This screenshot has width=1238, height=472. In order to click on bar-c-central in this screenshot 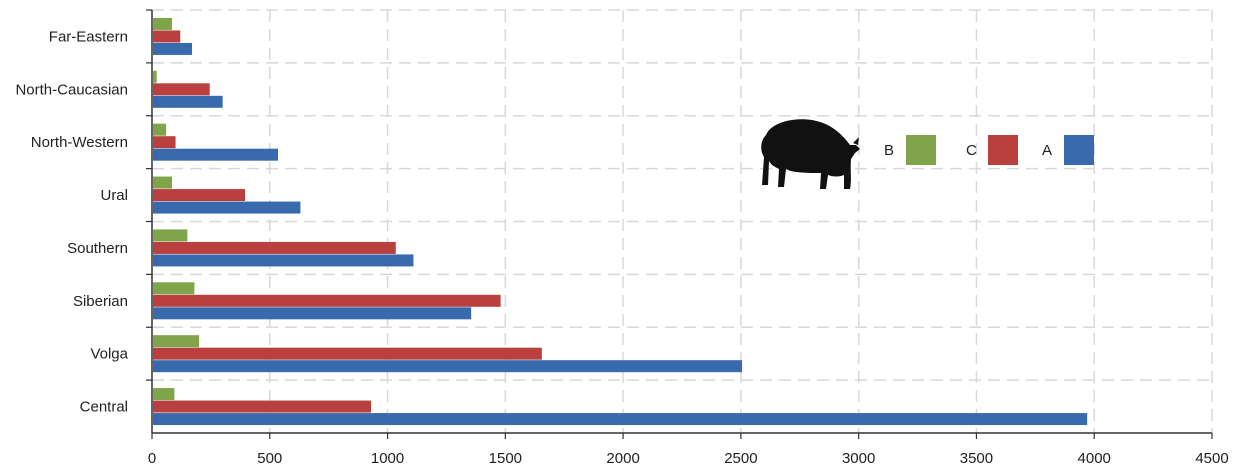, I will do `click(262, 406)`.